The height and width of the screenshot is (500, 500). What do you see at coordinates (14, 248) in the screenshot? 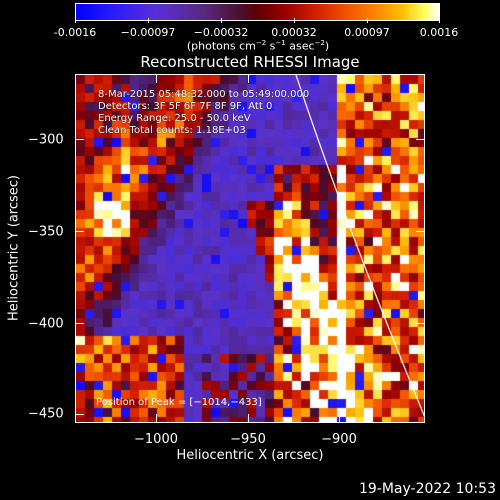
I see `y-axis-title: Heliocentric Y (arcsec)` at bounding box center [14, 248].